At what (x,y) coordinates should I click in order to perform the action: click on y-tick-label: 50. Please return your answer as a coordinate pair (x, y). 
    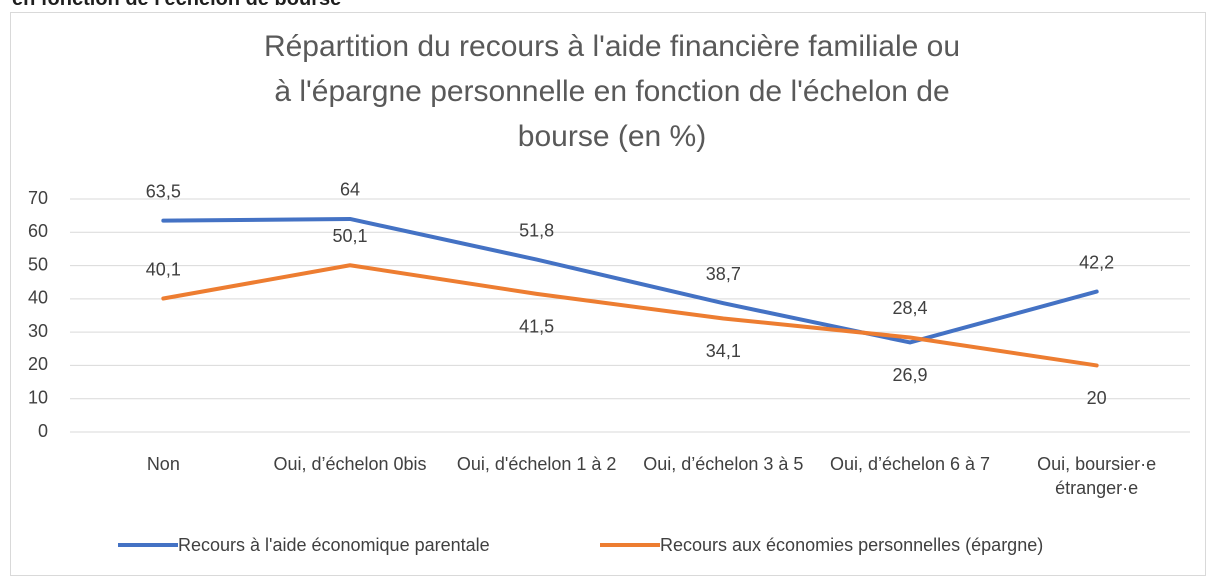
    Looking at the image, I should click on (38, 264).